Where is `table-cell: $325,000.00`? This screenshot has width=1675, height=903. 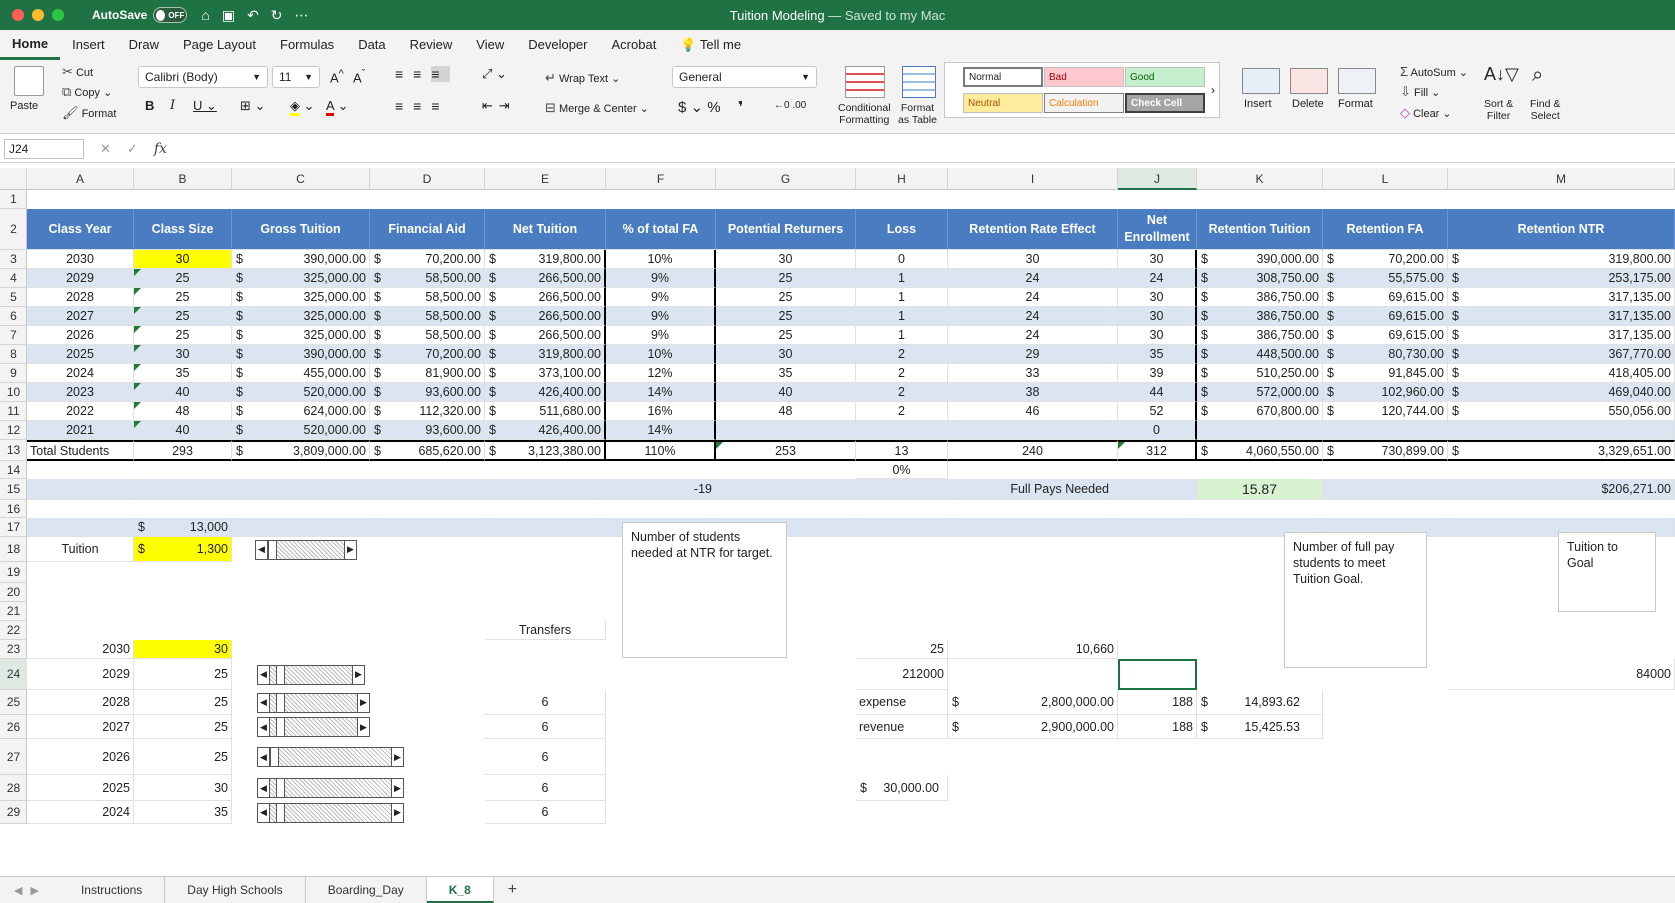 table-cell: $325,000.00 is located at coordinates (301, 316).